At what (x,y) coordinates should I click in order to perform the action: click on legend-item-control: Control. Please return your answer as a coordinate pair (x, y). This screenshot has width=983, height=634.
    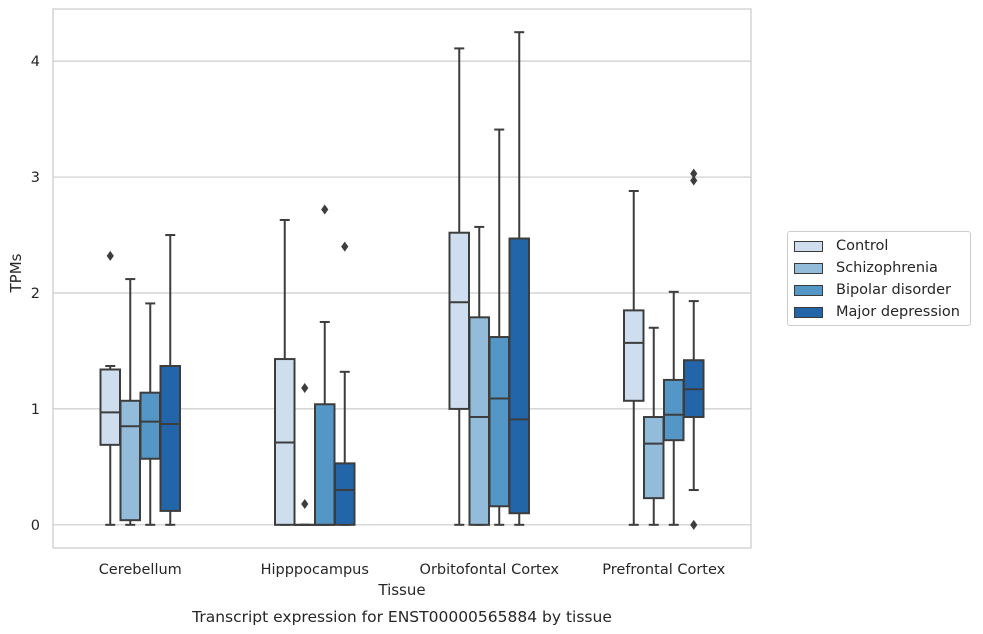
    Looking at the image, I should click on (841, 246).